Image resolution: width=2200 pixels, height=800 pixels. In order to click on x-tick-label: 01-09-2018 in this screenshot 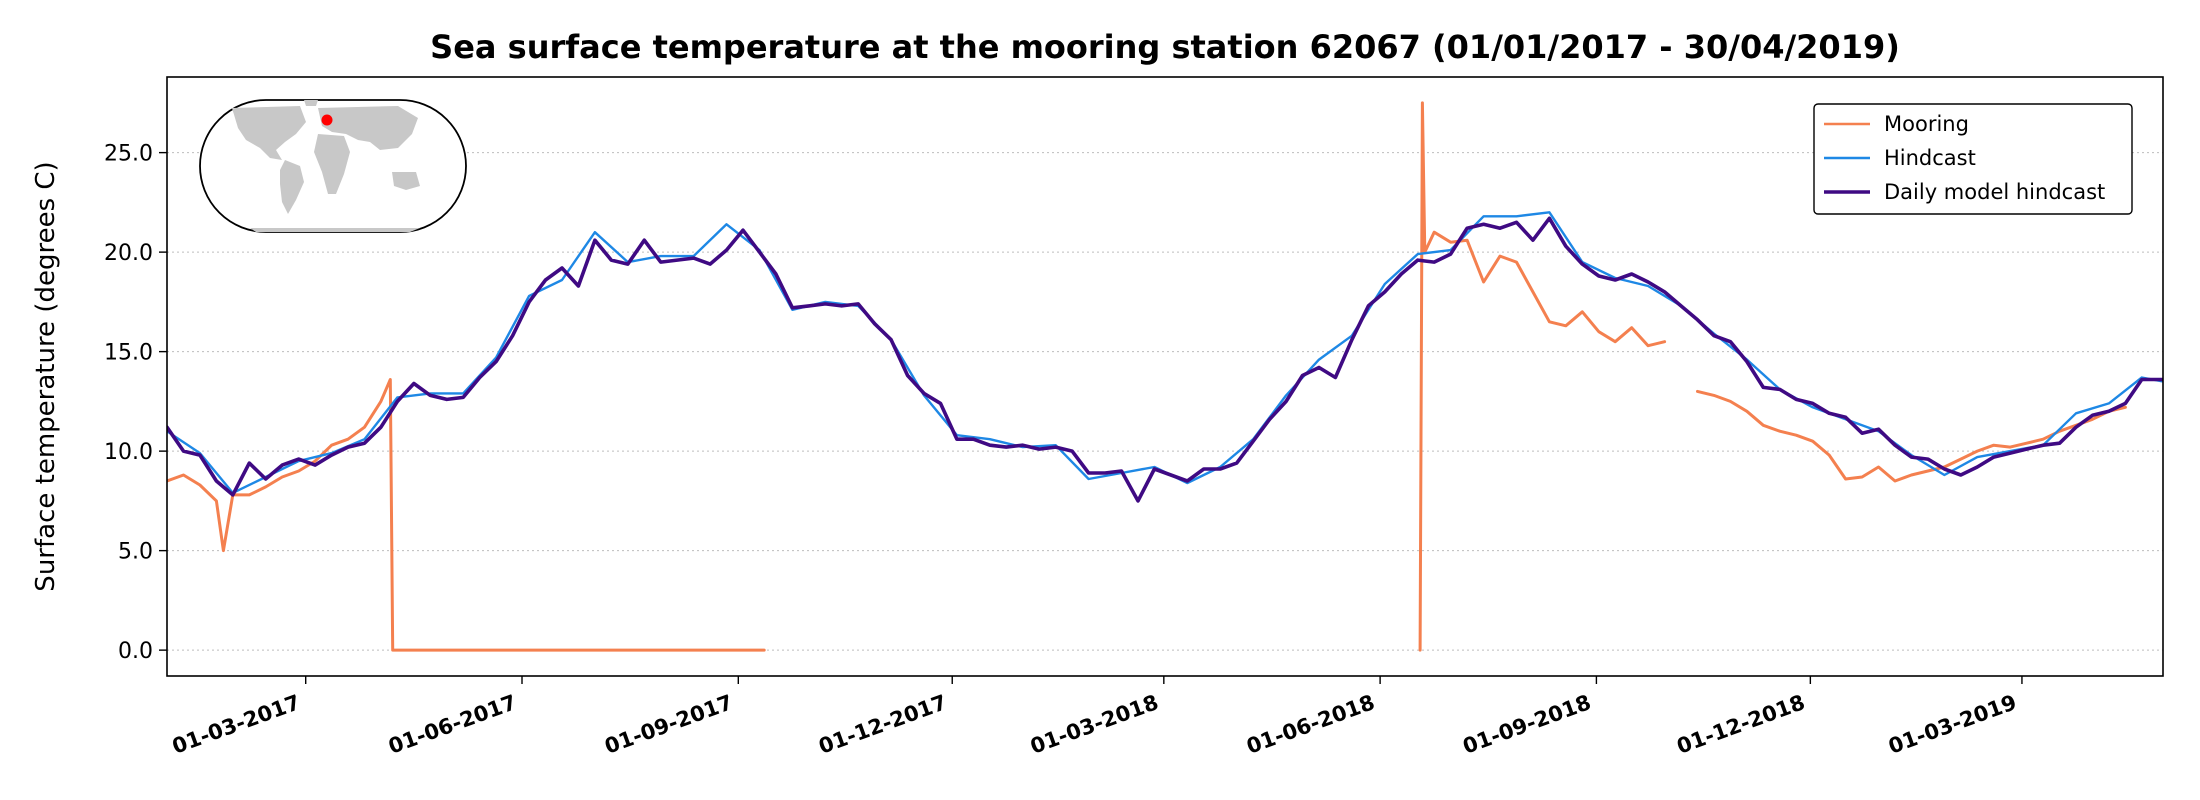, I will do `click(1527, 724)`.